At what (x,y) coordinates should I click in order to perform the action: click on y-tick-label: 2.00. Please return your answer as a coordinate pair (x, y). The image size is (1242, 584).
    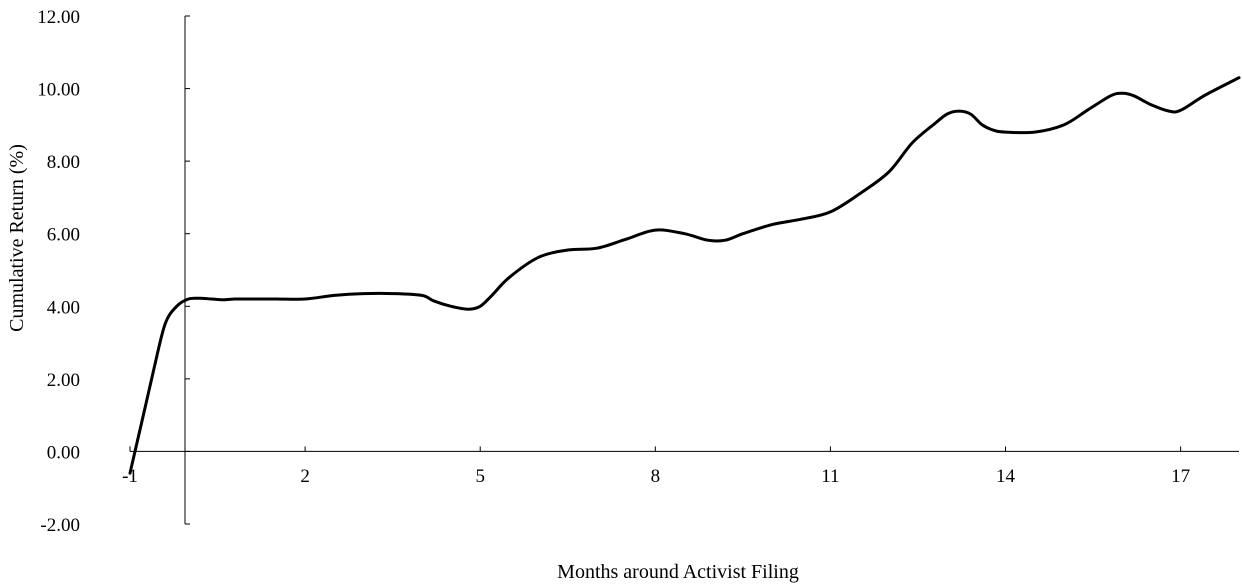
    Looking at the image, I should click on (63, 380).